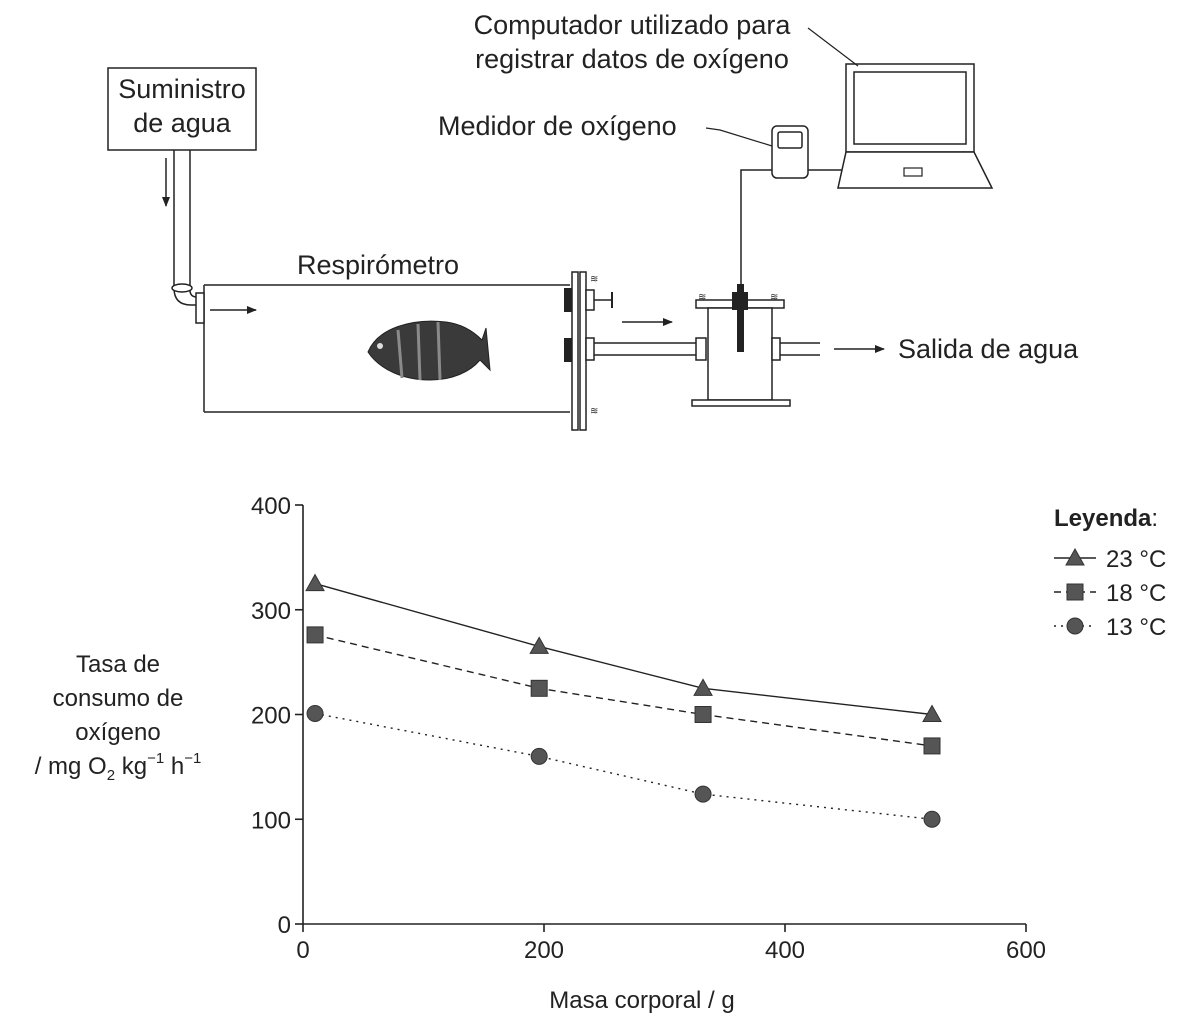 The height and width of the screenshot is (1016, 1200). Describe the element at coordinates (1136, 559) in the screenshot. I see `legend-label: 23 °C` at that location.